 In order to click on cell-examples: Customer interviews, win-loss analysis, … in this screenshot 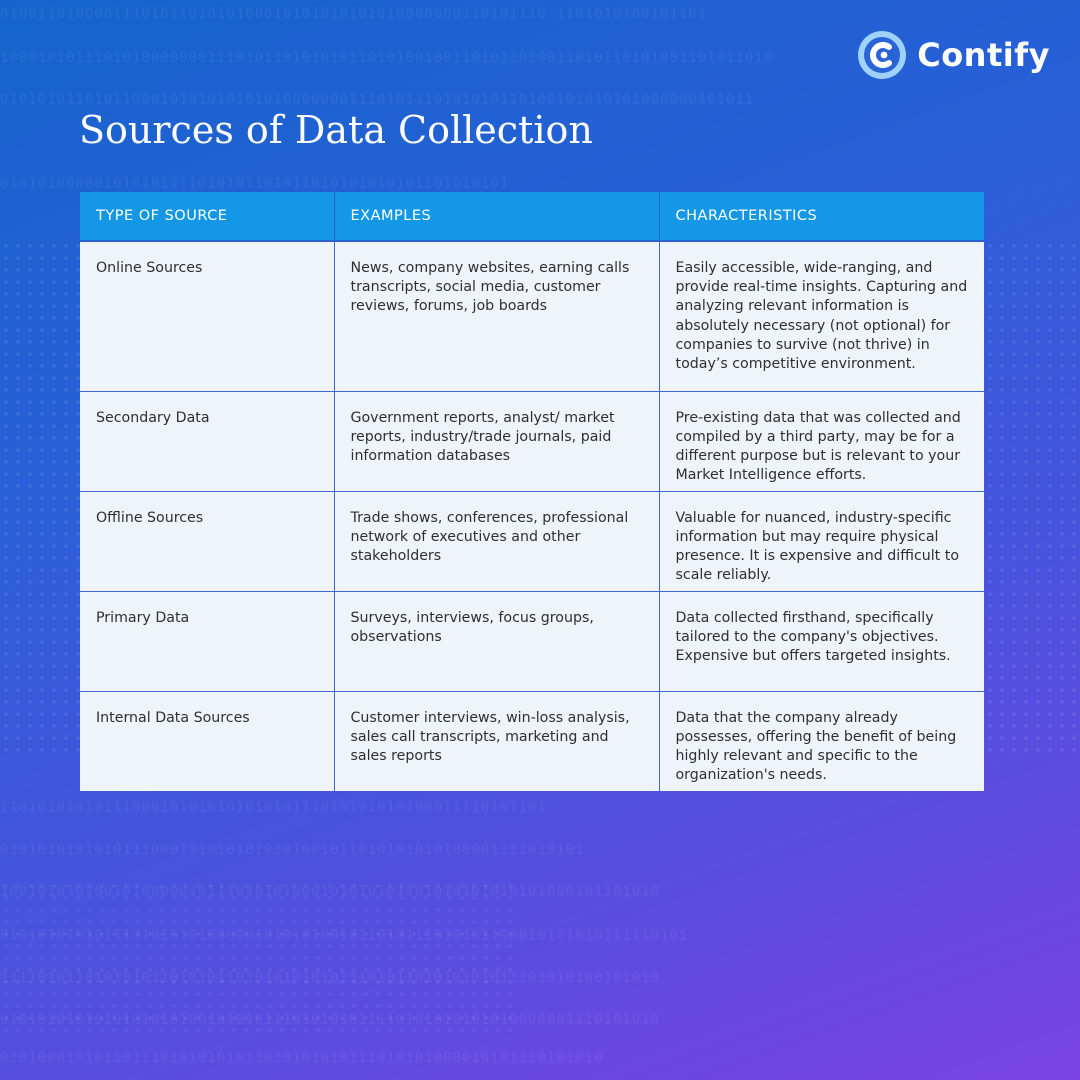, I will do `click(497, 741)`.